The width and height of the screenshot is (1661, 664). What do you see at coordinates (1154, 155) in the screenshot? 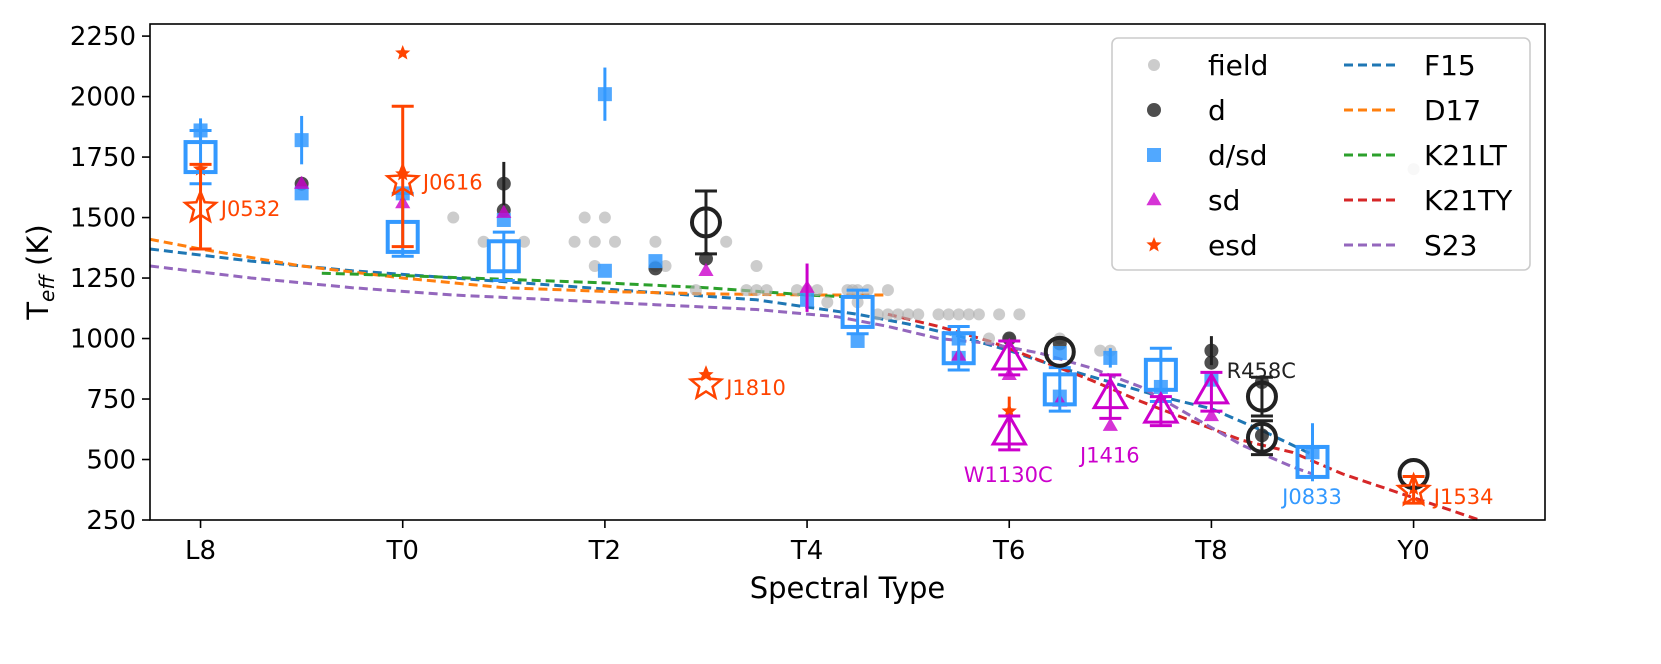
I see `legend-marker-dsd` at bounding box center [1154, 155].